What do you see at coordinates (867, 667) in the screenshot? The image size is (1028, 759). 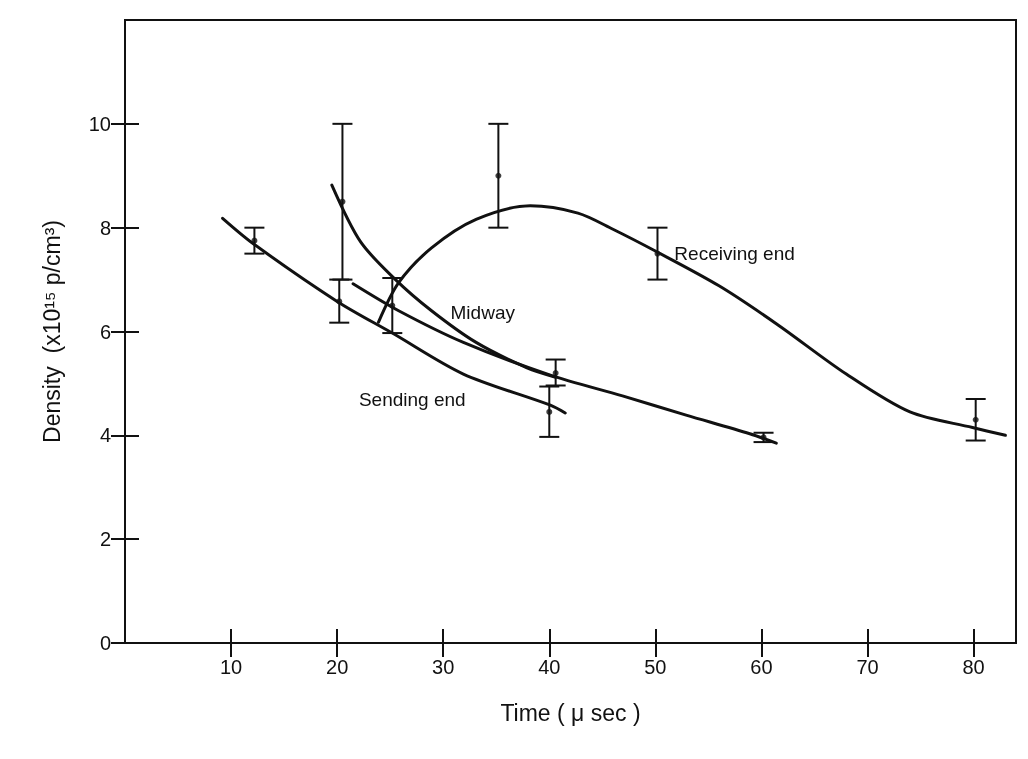 I see `x-tick-label: 70` at bounding box center [867, 667].